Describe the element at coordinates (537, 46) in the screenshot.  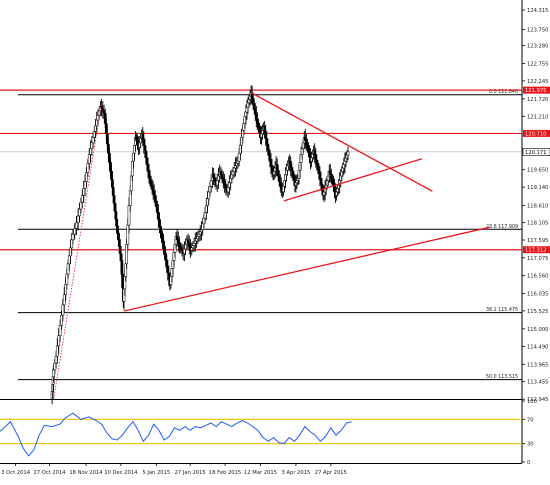
I see `y-tick-label: 123.280` at that location.